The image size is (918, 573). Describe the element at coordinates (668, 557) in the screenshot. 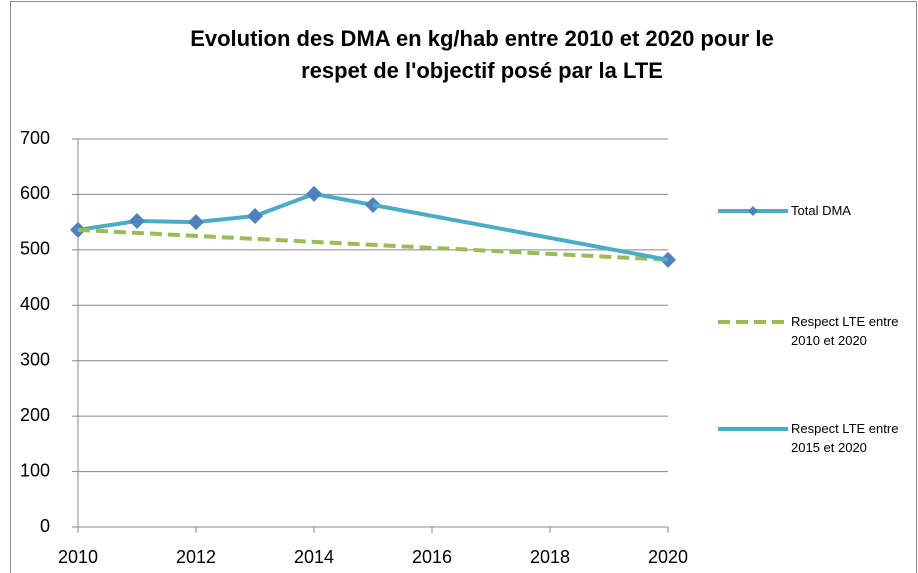

I see `x-tick-label: 2020` at that location.